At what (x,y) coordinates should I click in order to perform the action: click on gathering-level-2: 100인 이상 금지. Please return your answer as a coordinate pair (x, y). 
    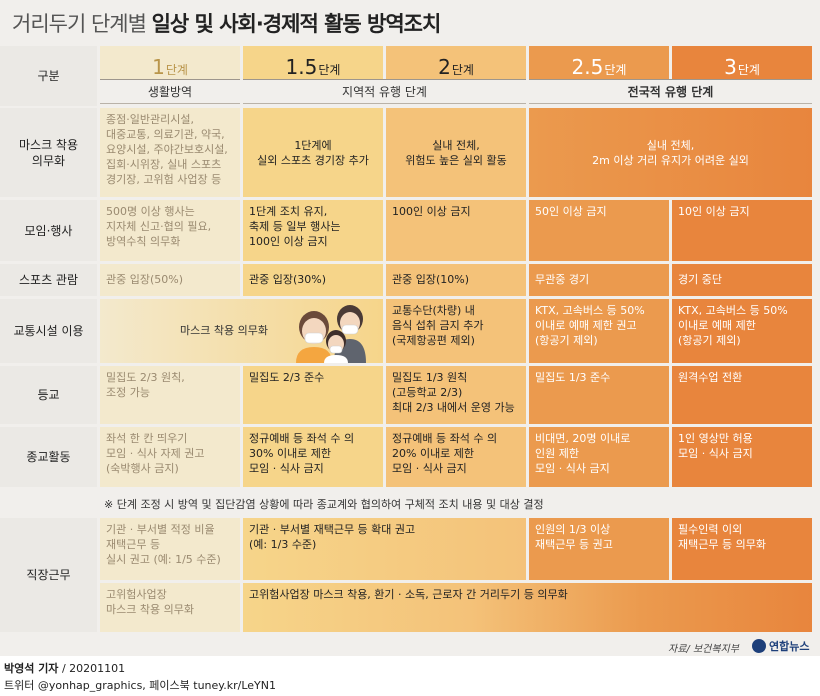
    Looking at the image, I should click on (456, 230).